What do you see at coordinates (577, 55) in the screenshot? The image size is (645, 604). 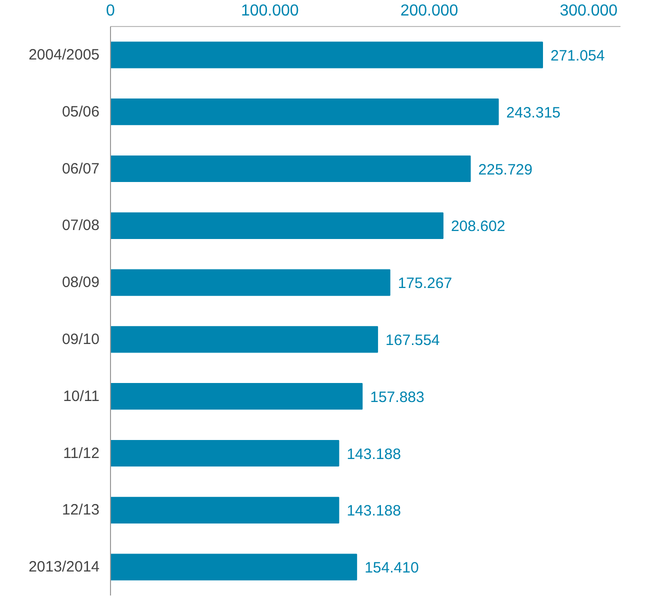 I see `data-label: 271.054` at bounding box center [577, 55].